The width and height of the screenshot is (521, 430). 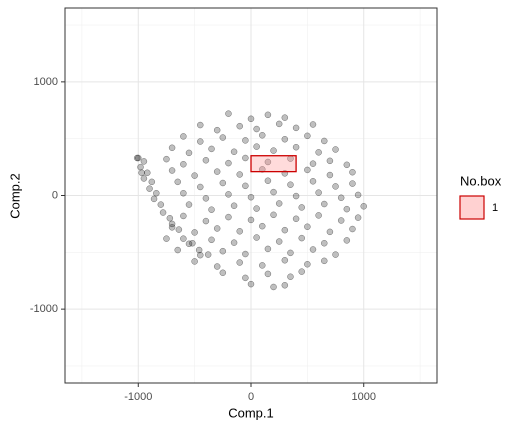 What do you see at coordinates (251, 397) in the screenshot?
I see `x-tick-label: 0` at bounding box center [251, 397].